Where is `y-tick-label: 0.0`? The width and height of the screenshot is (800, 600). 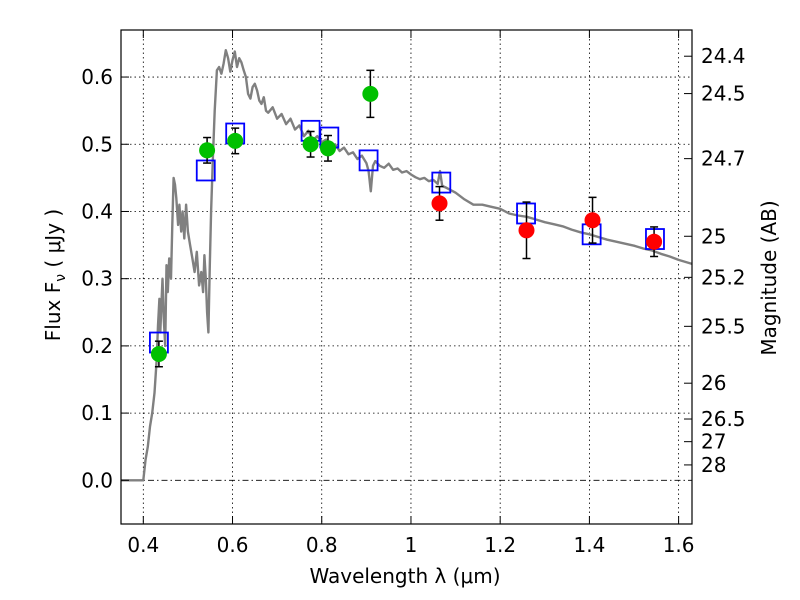
y-tick-label: 0.0 is located at coordinates (97, 480).